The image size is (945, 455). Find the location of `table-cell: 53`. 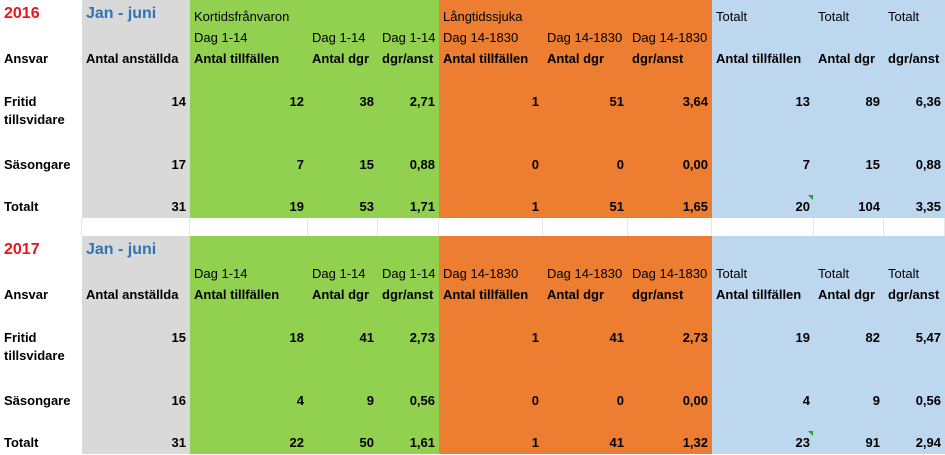

table-cell: 53 is located at coordinates (366, 206).